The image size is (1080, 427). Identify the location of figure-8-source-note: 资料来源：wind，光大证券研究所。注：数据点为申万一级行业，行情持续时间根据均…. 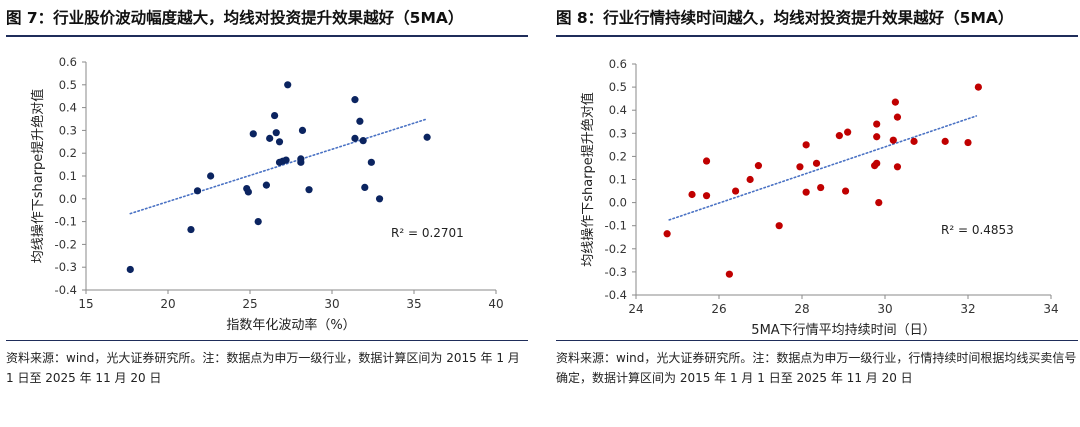
(816, 368).